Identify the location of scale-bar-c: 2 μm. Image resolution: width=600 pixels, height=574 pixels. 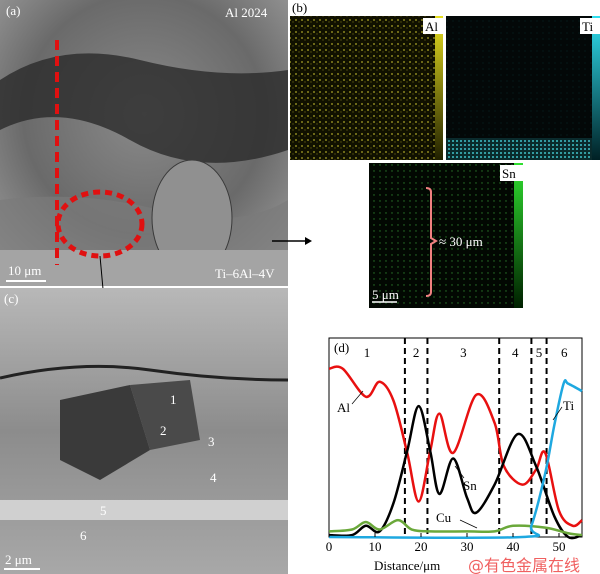
(18, 559).